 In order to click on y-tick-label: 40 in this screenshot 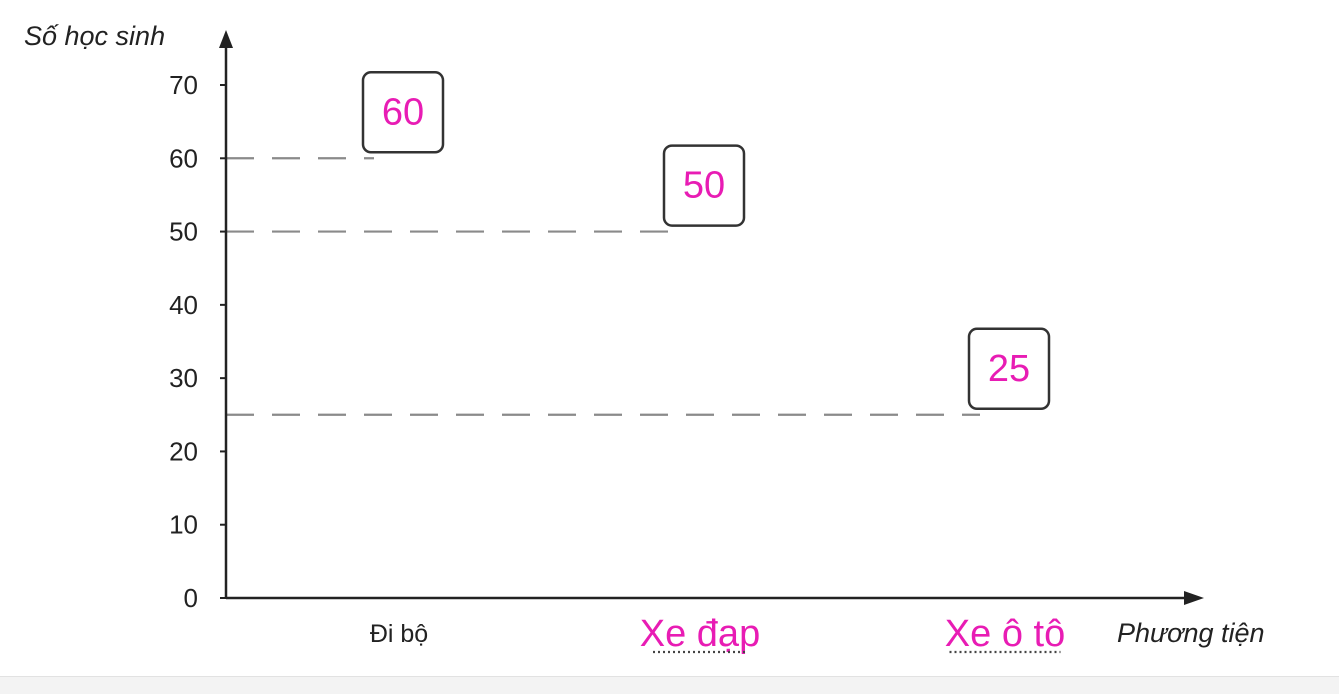, I will do `click(183, 305)`.